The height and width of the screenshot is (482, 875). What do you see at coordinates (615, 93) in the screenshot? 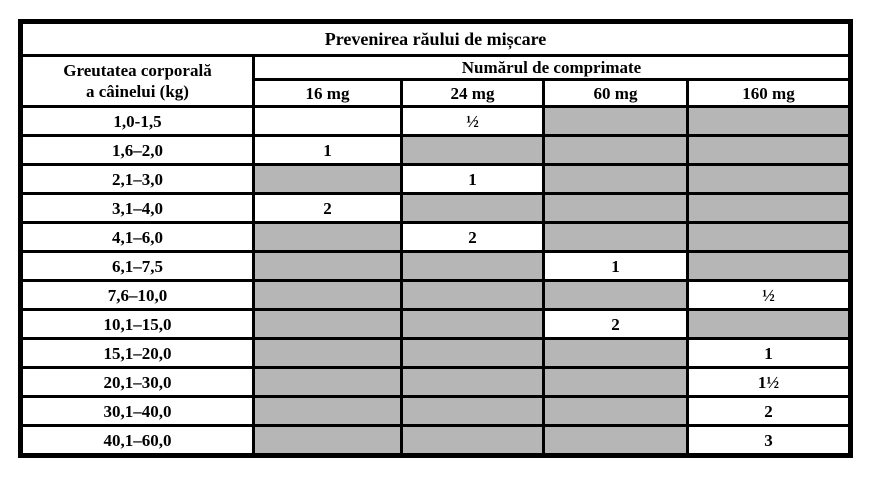
I see `dose-column-header-60-mg: 60 mg` at bounding box center [615, 93].